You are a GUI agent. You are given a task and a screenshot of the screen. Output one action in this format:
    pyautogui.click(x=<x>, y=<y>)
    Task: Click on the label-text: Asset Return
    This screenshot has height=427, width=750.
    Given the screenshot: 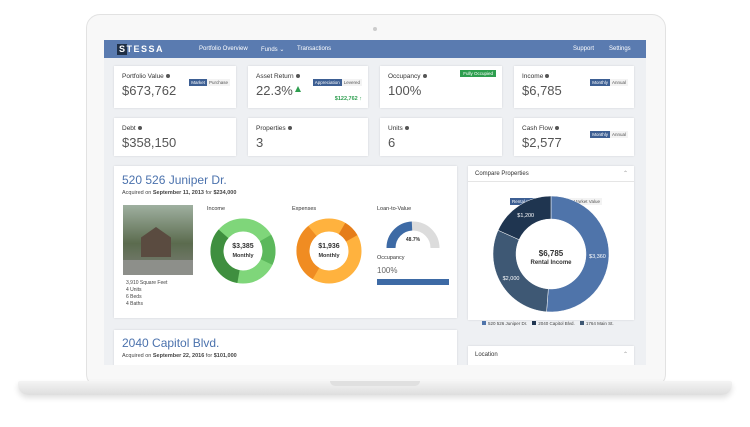 What is the action you would take?
    pyautogui.click(x=275, y=76)
    